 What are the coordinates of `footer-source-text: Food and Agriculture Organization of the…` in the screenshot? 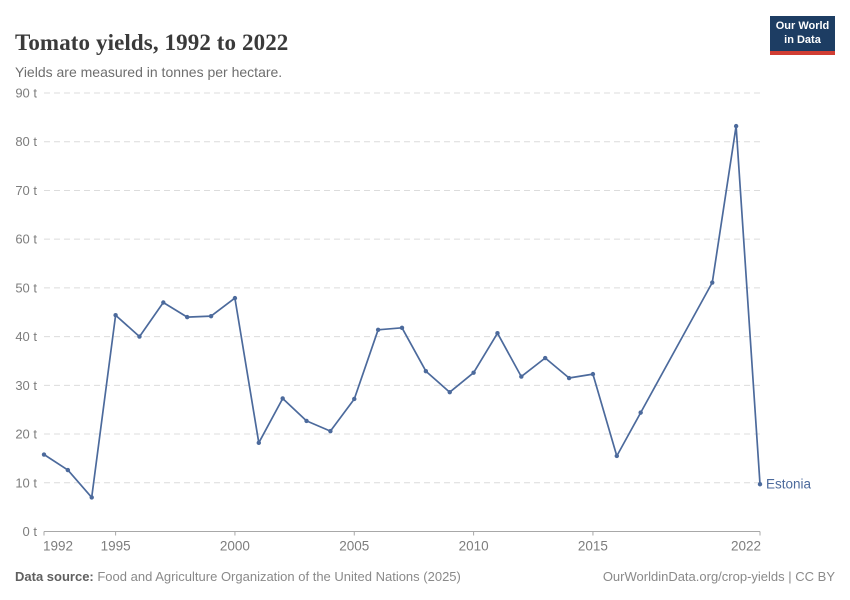 It's located at (277, 576).